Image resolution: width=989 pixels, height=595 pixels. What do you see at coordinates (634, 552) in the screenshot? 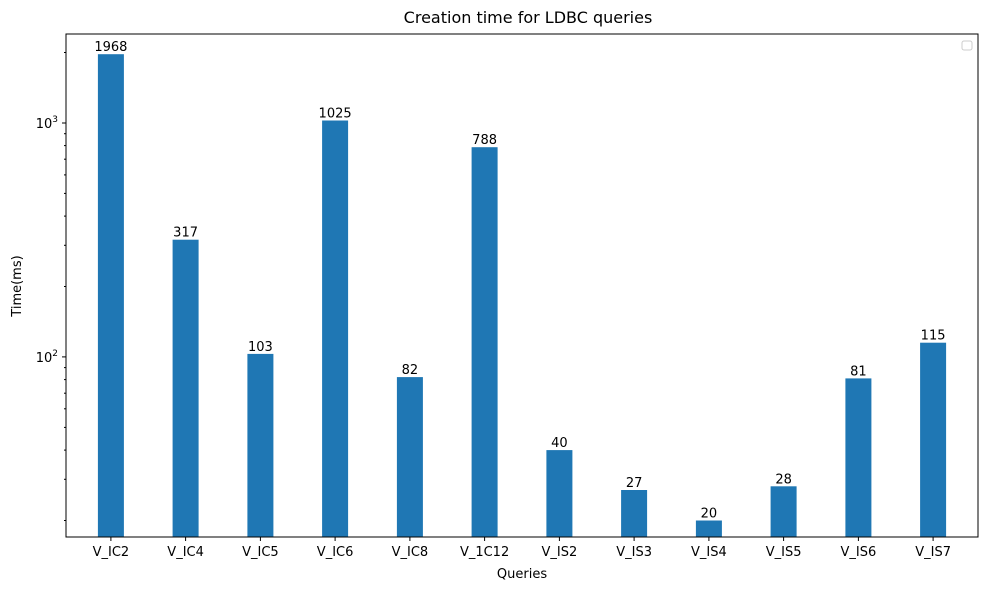
I see `x-tick-label: V_IS3` at bounding box center [634, 552].